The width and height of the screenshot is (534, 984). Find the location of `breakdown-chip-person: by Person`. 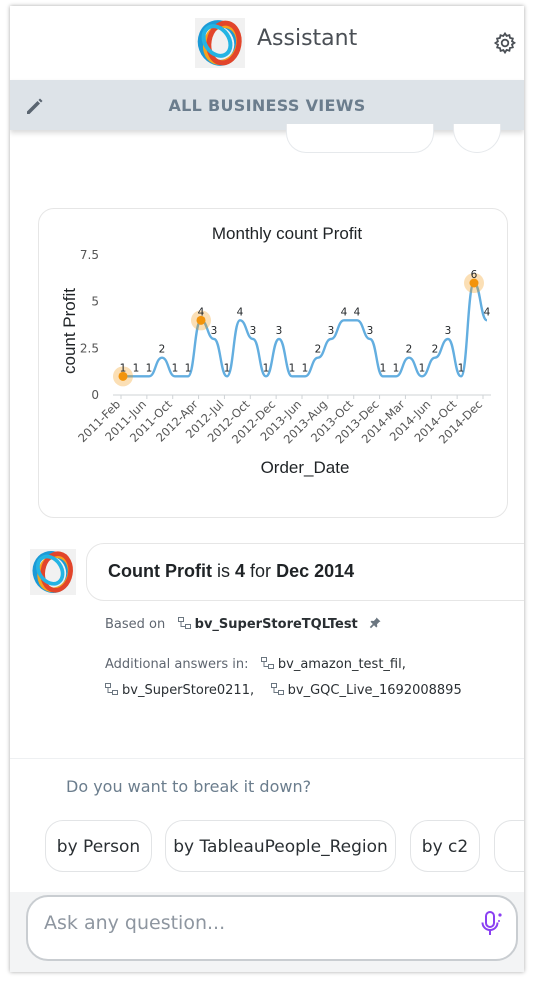

breakdown-chip-person: by Person is located at coordinates (98, 846).